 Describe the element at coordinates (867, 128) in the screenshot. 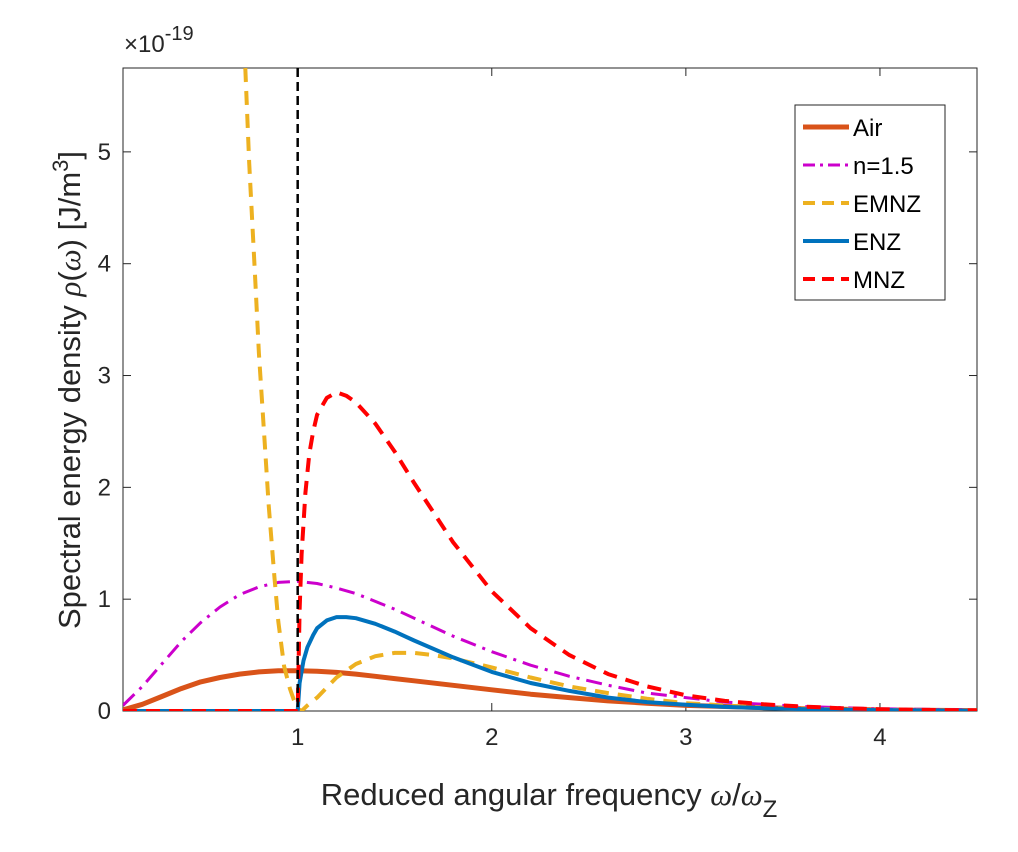

I see `legend-label-air: Air` at that location.